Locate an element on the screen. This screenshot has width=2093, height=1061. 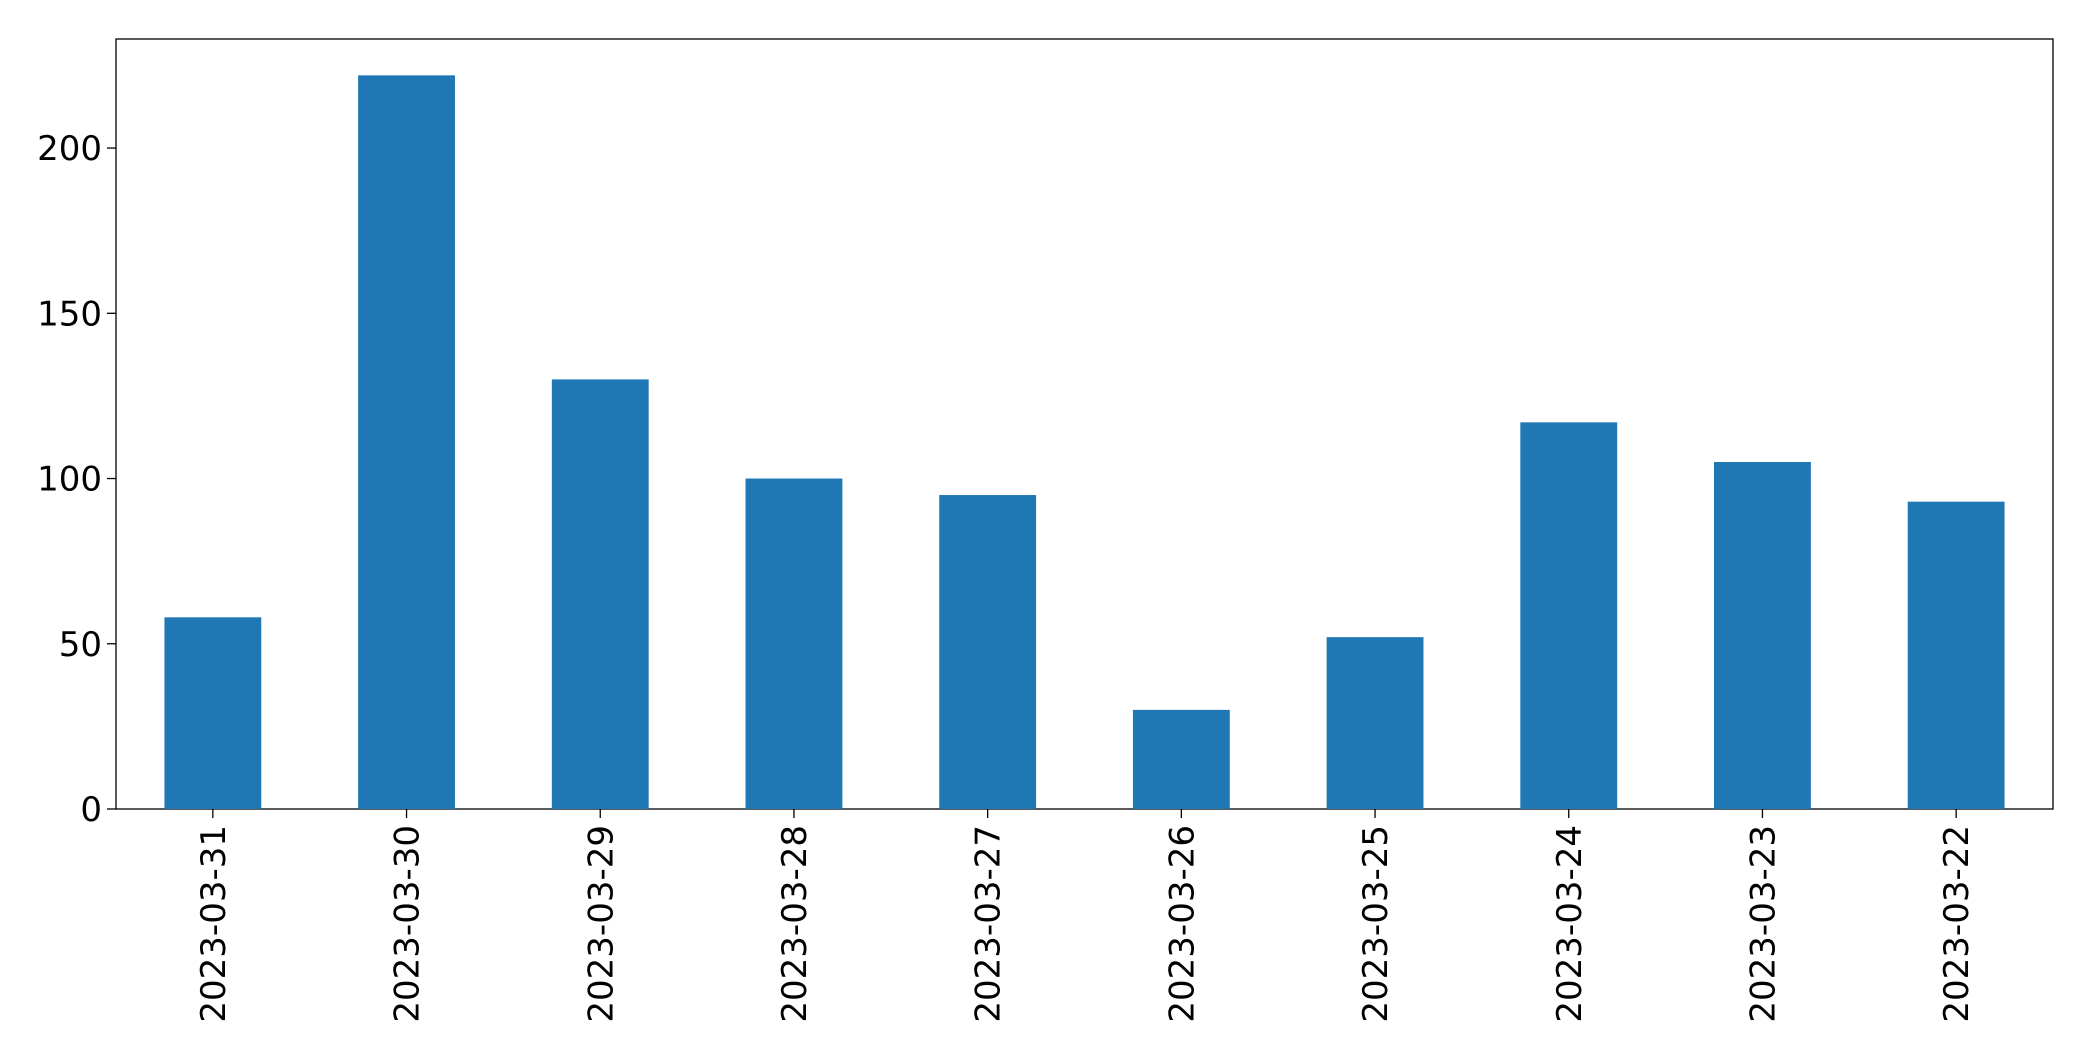
x-tick-label: 2023-03-27 is located at coordinates (989, 924).